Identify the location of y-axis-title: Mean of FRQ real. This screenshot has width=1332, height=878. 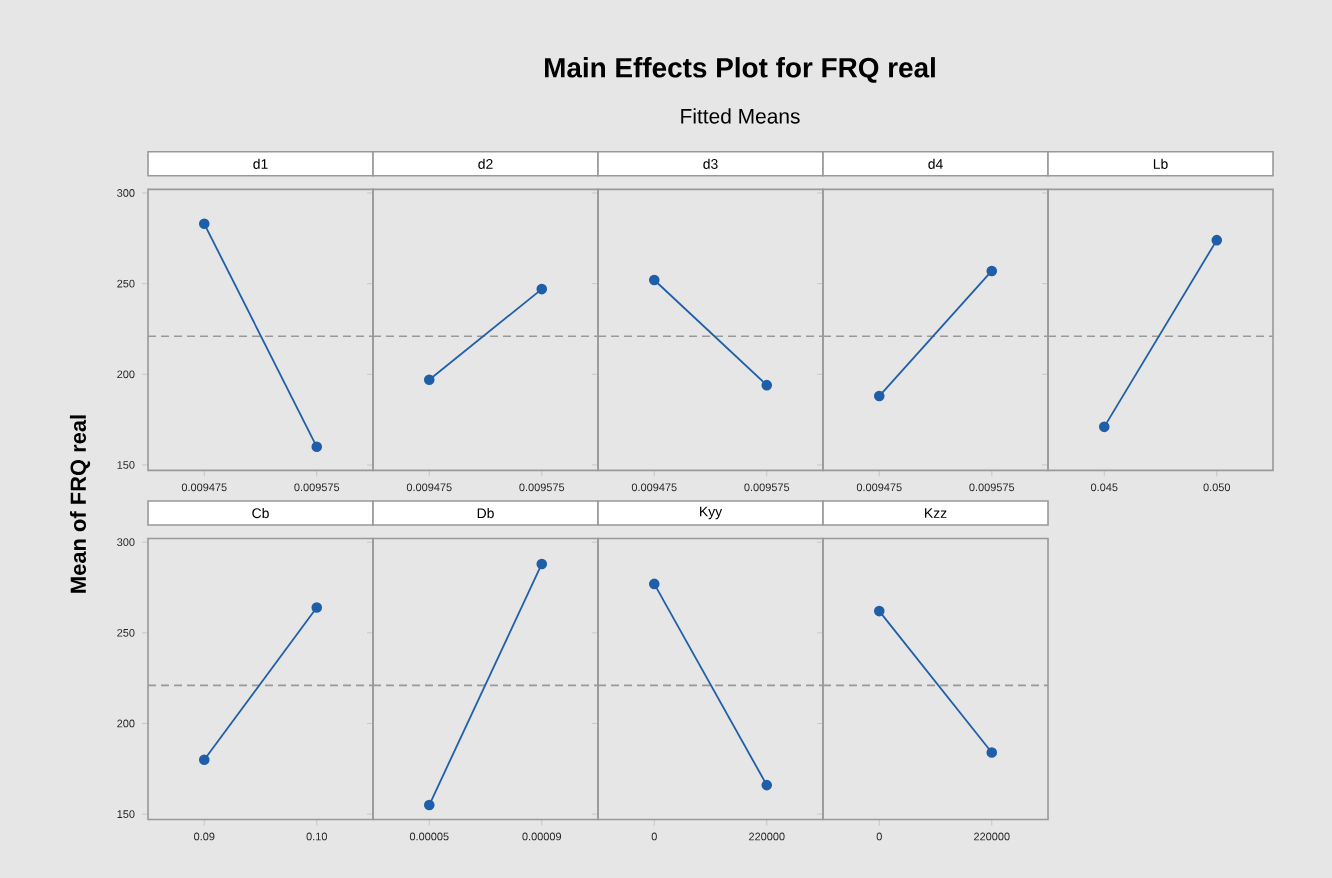
(80, 504).